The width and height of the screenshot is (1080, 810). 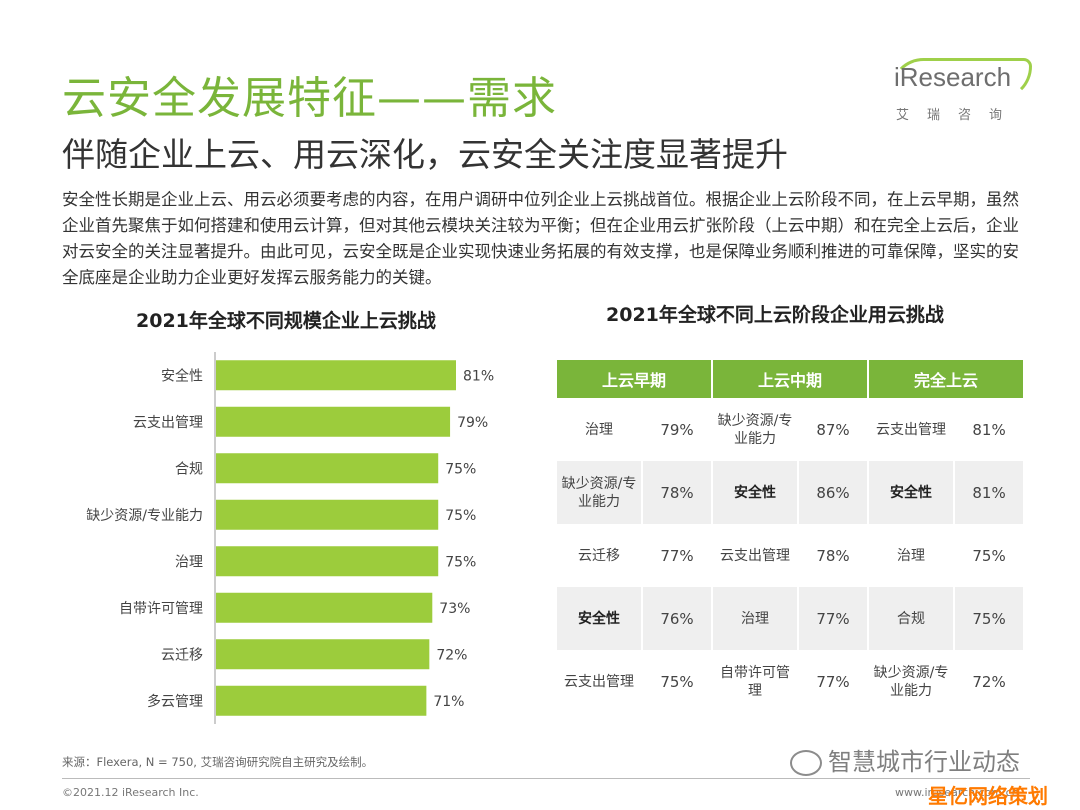 I want to click on category-label: 安全性, so click(x=182, y=375).